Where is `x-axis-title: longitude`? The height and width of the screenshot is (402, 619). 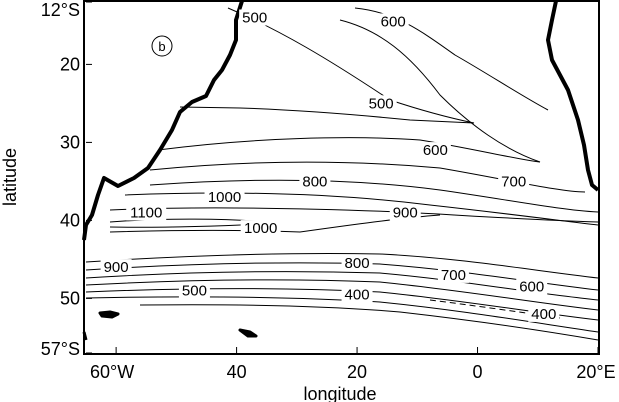
x-axis-title: longitude is located at coordinates (339, 393).